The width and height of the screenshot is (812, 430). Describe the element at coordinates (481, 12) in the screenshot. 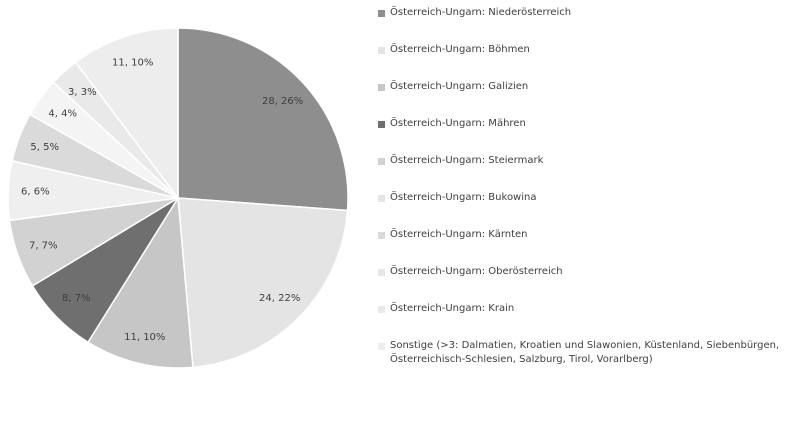

I see `legend-label: Österreich-Ungarn: Niederösterreich` at that location.